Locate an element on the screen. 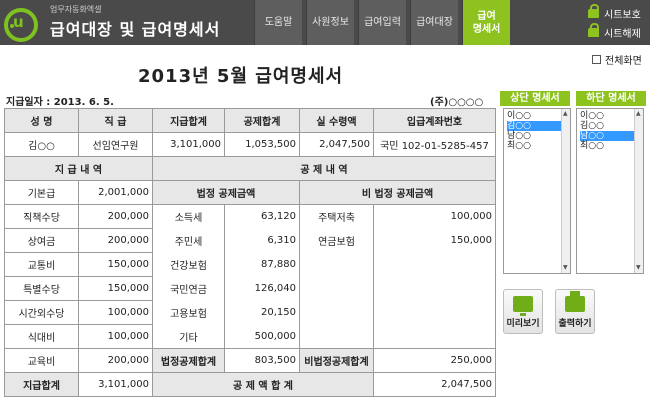 The width and height of the screenshot is (650, 416). emp-name: 김○○ is located at coordinates (41, 144).